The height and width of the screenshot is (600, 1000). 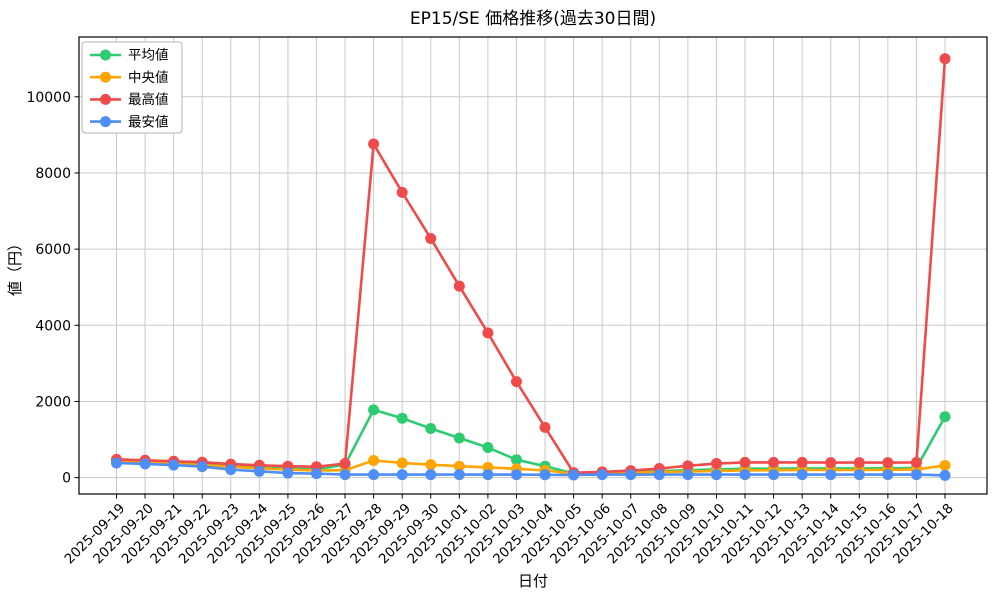 I want to click on legend-item-min: 最安値, so click(x=129, y=122).